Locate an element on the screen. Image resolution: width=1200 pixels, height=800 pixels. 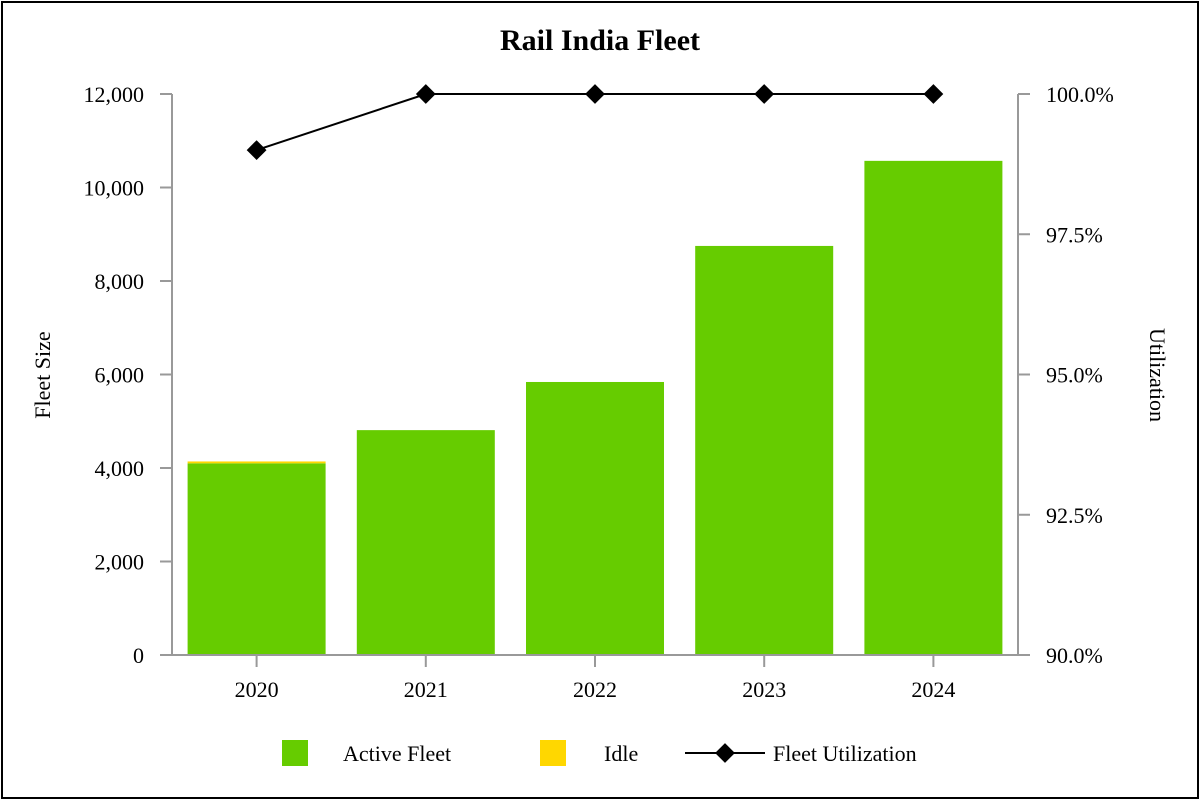
bar-active-fleet-2023 is located at coordinates (764, 450).